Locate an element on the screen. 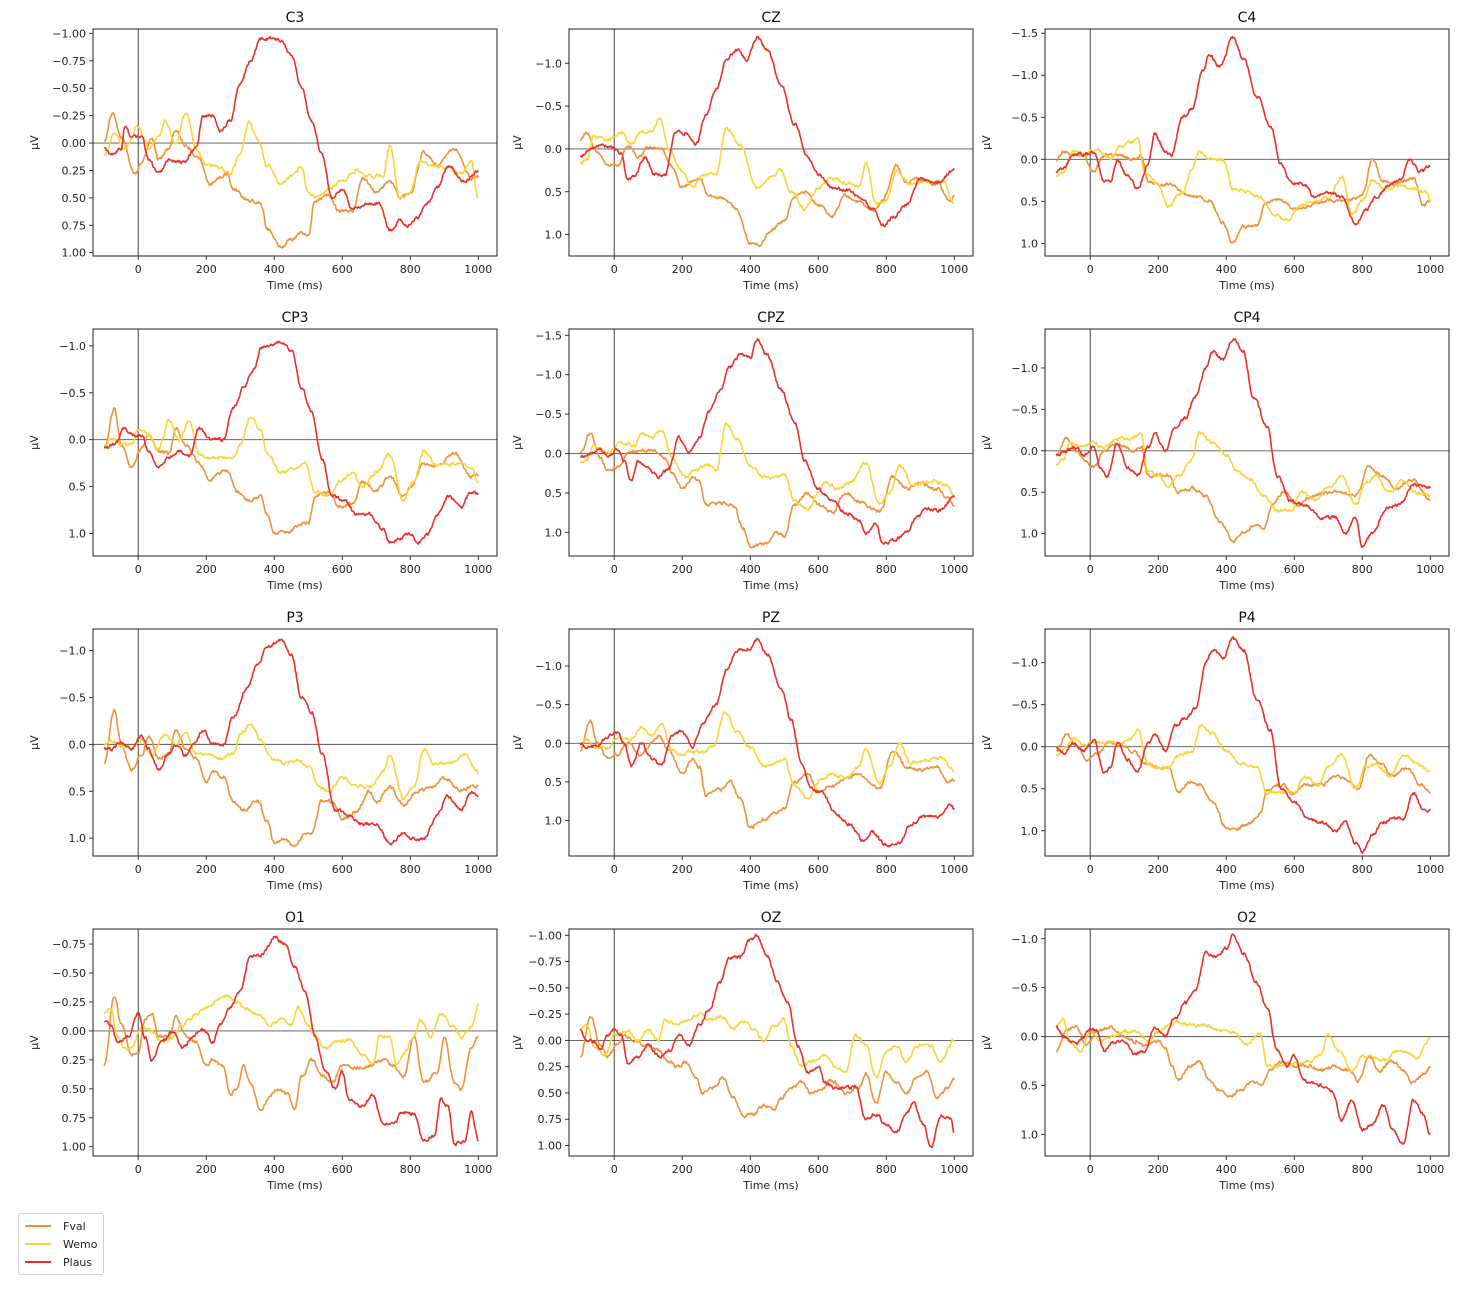  y-tick-label: 0.25 is located at coordinates (550, 1067).